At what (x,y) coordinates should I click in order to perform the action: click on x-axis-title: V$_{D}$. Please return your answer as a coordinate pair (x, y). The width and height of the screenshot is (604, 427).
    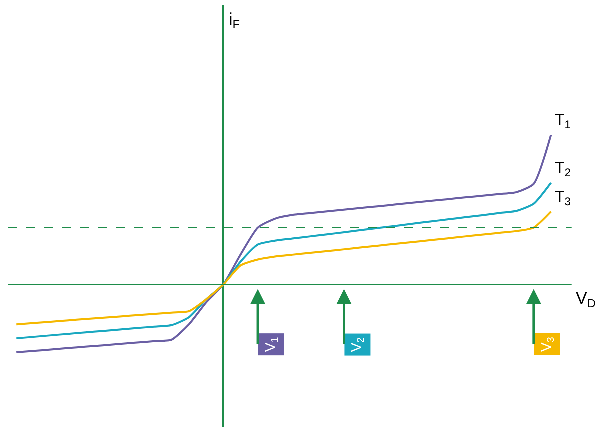
    Looking at the image, I should click on (586, 300).